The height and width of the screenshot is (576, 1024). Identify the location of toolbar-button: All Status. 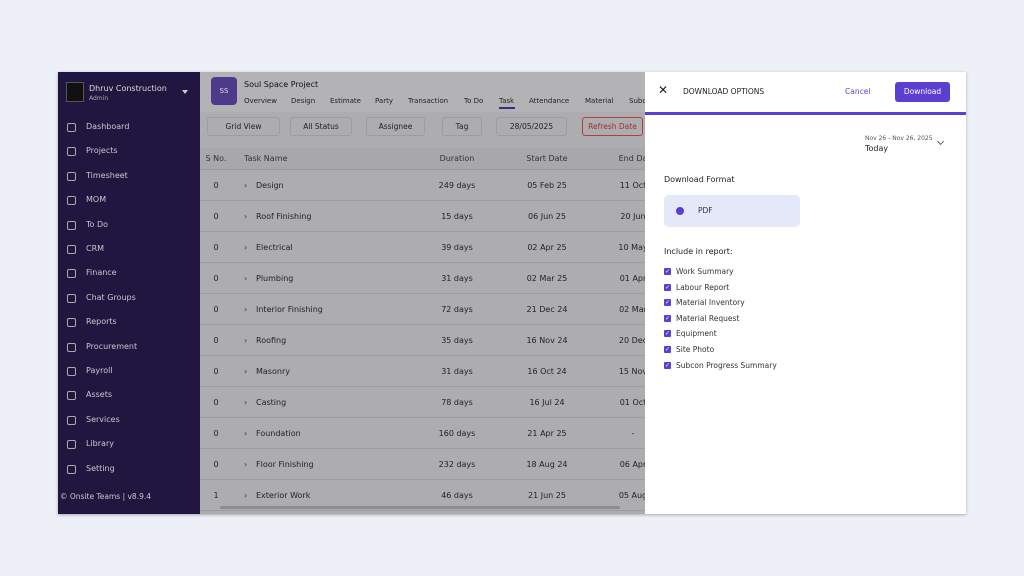
(321, 126).